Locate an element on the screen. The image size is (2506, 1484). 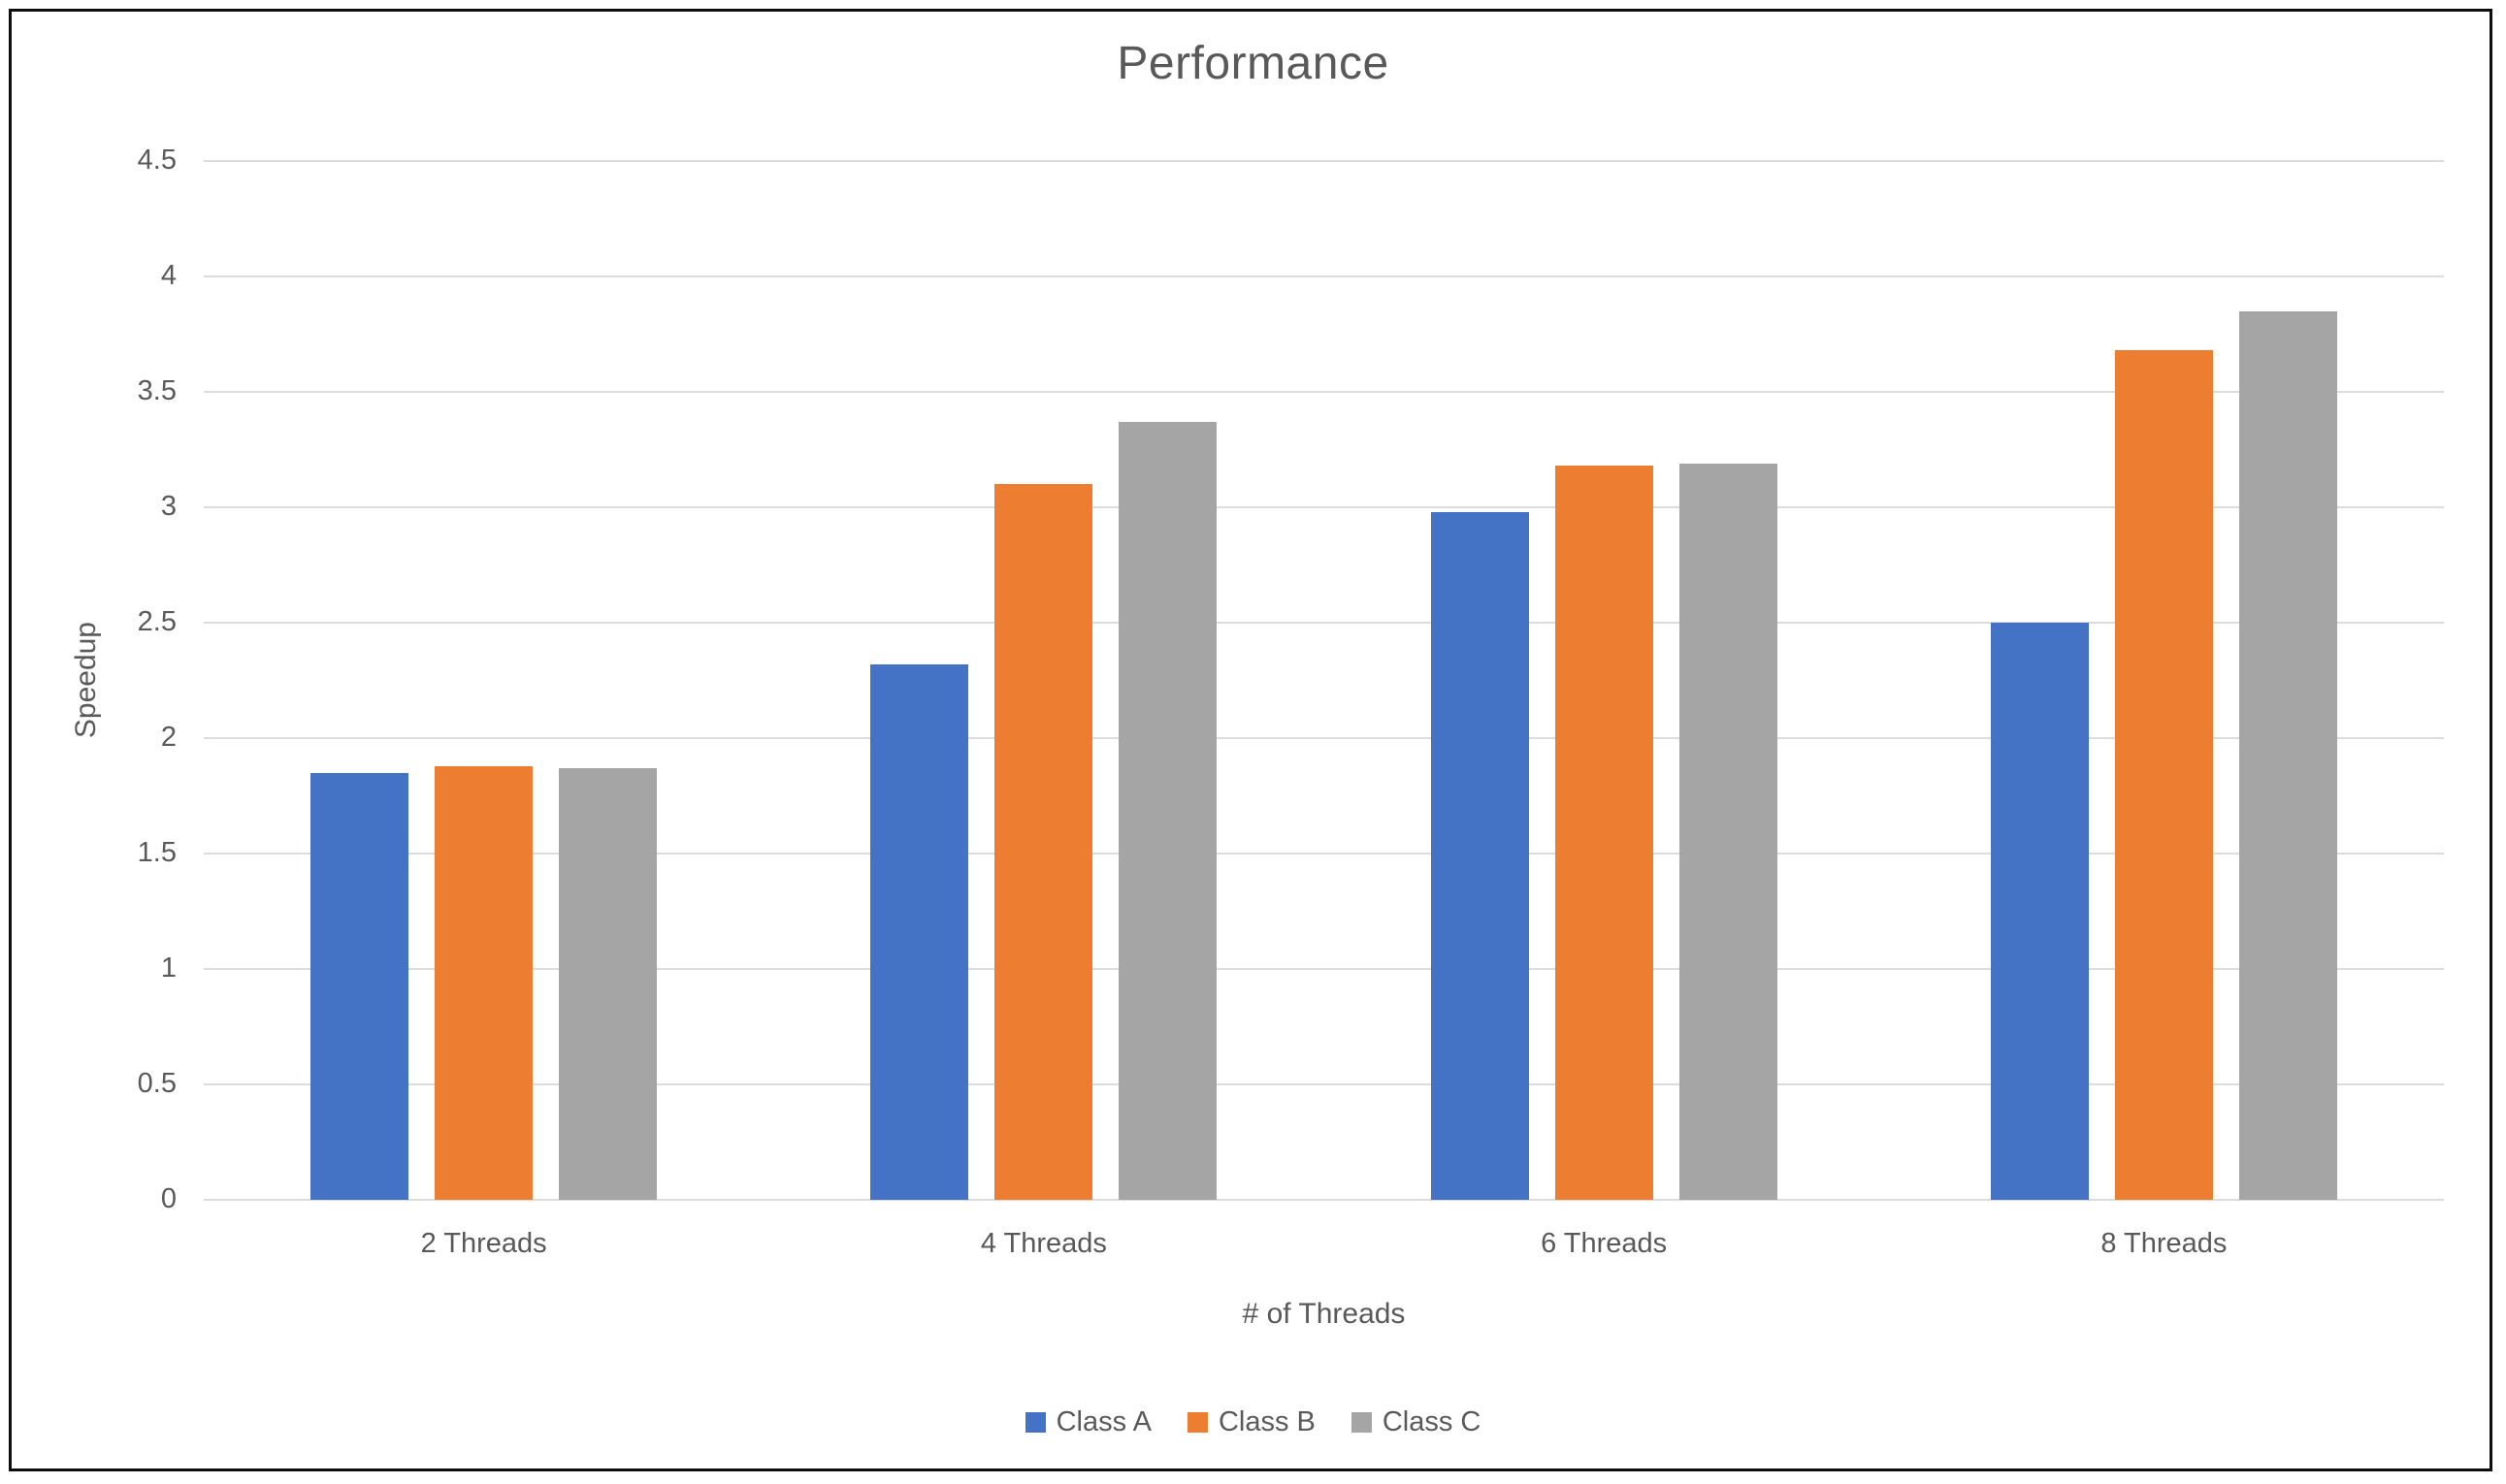
x-axis-category-label-6-threads: 6 Threads is located at coordinates (1604, 1243).